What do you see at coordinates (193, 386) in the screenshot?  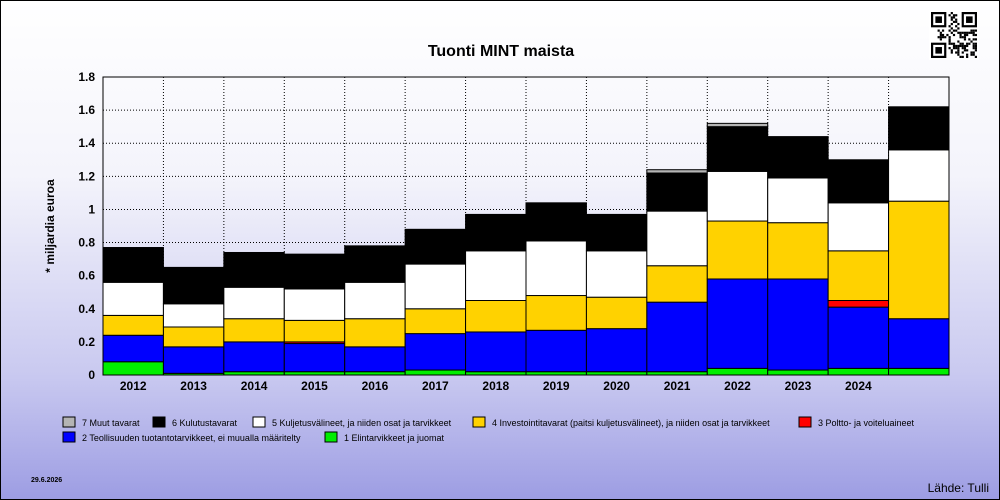 I see `x-tick-label: 2013` at bounding box center [193, 386].